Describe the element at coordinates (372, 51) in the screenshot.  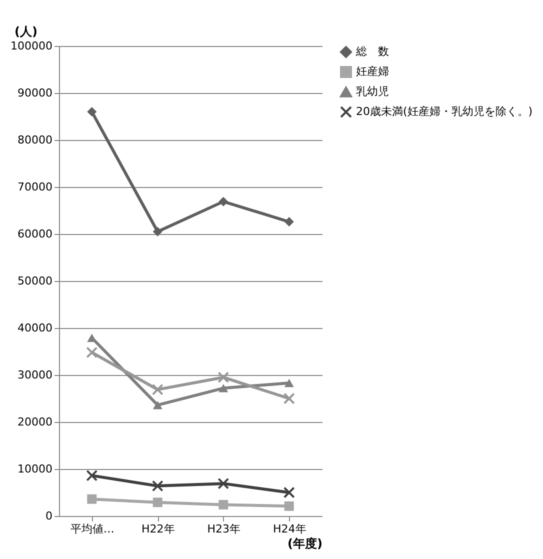
I see `legend-label: 総 数` at that location.